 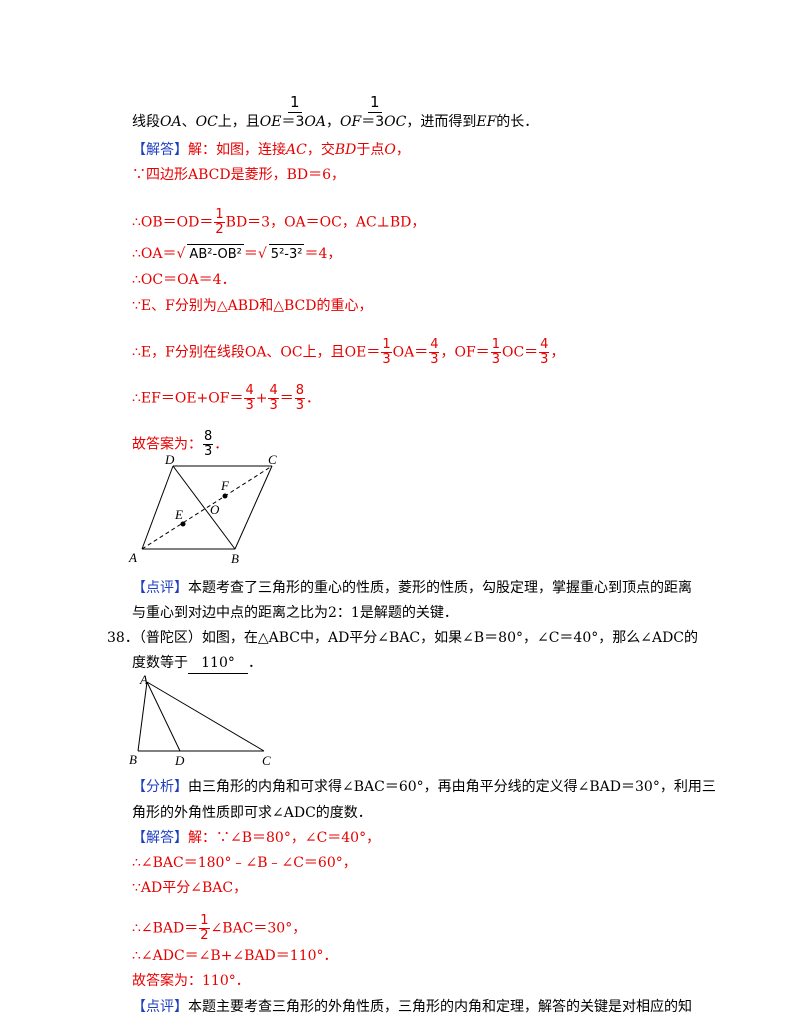 I want to click on text-line: 【解答】解：∵∠B＝80°，∠C＝40°，, so click(x=256, y=838).